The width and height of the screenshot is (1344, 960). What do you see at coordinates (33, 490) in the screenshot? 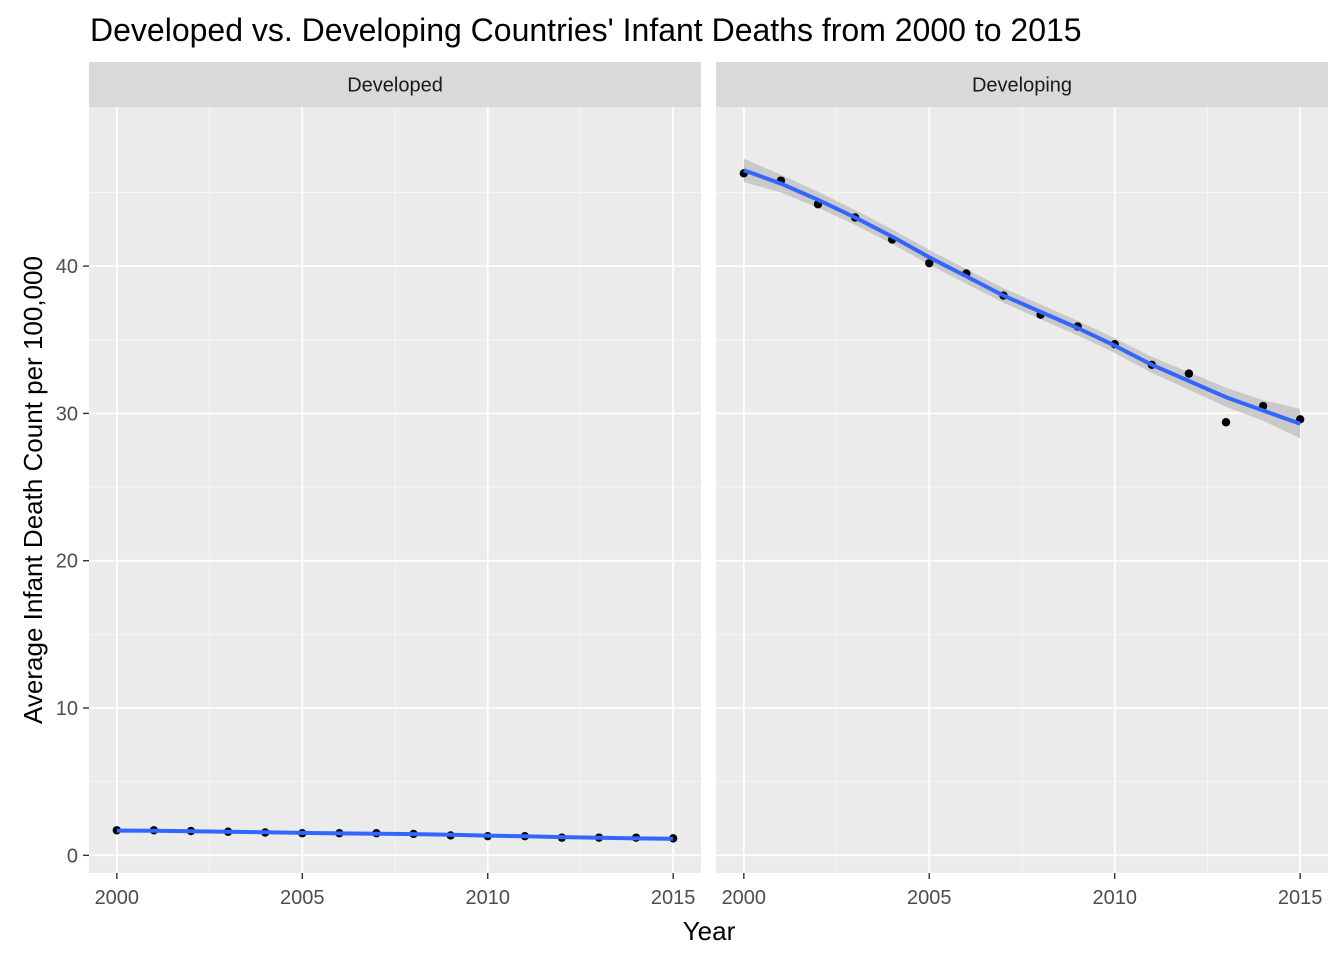
I see `y-axis-title: Average Infant Death Count per 100,000` at bounding box center [33, 490].